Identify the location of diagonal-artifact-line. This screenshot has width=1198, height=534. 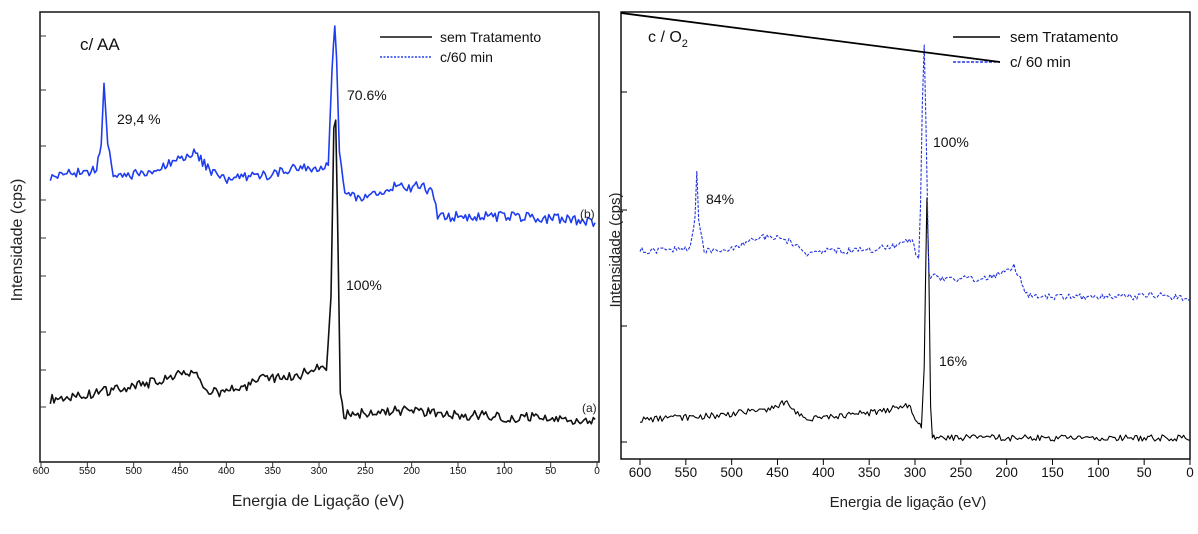
(810, 37).